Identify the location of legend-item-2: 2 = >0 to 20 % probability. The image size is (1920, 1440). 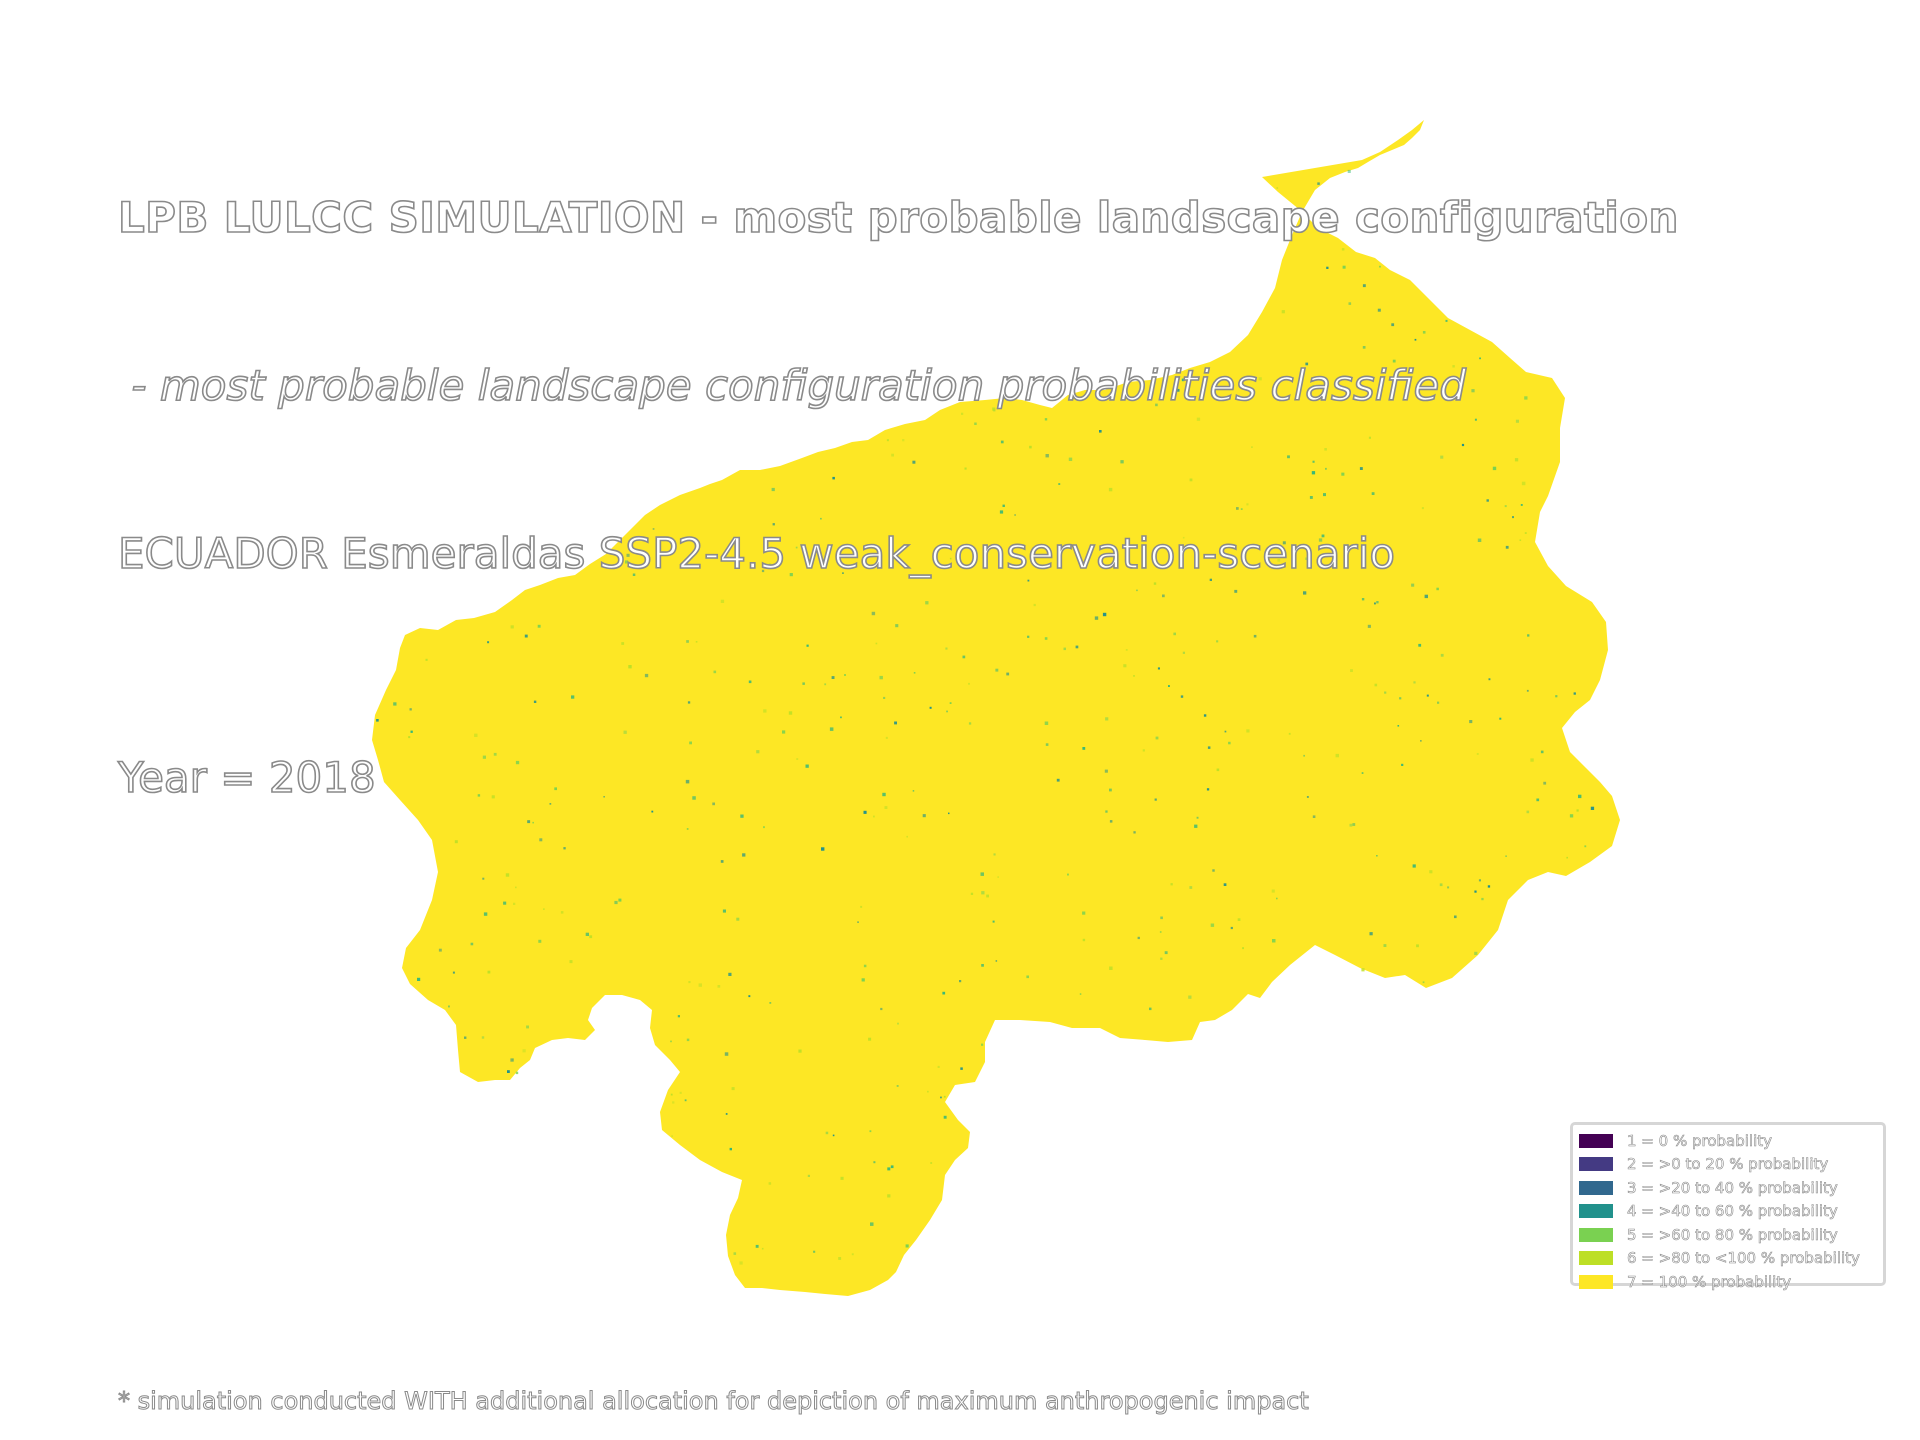
(1728, 1165).